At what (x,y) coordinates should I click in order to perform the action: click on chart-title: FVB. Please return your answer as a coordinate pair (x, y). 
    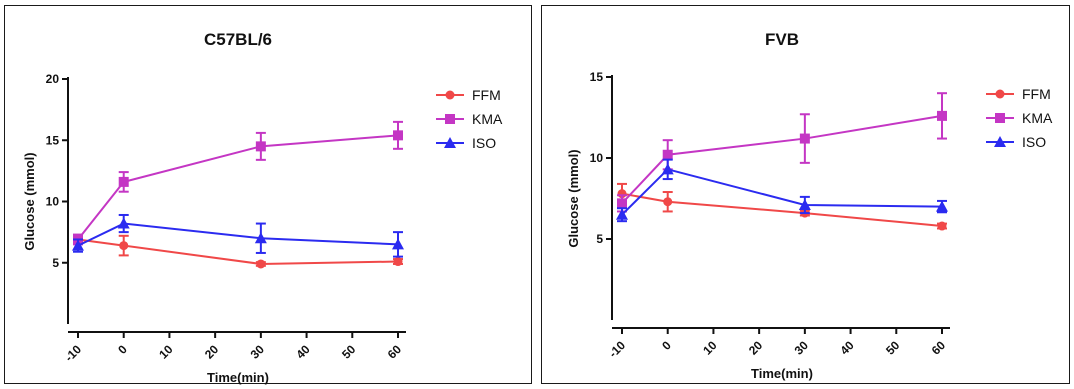
    Looking at the image, I should click on (782, 39).